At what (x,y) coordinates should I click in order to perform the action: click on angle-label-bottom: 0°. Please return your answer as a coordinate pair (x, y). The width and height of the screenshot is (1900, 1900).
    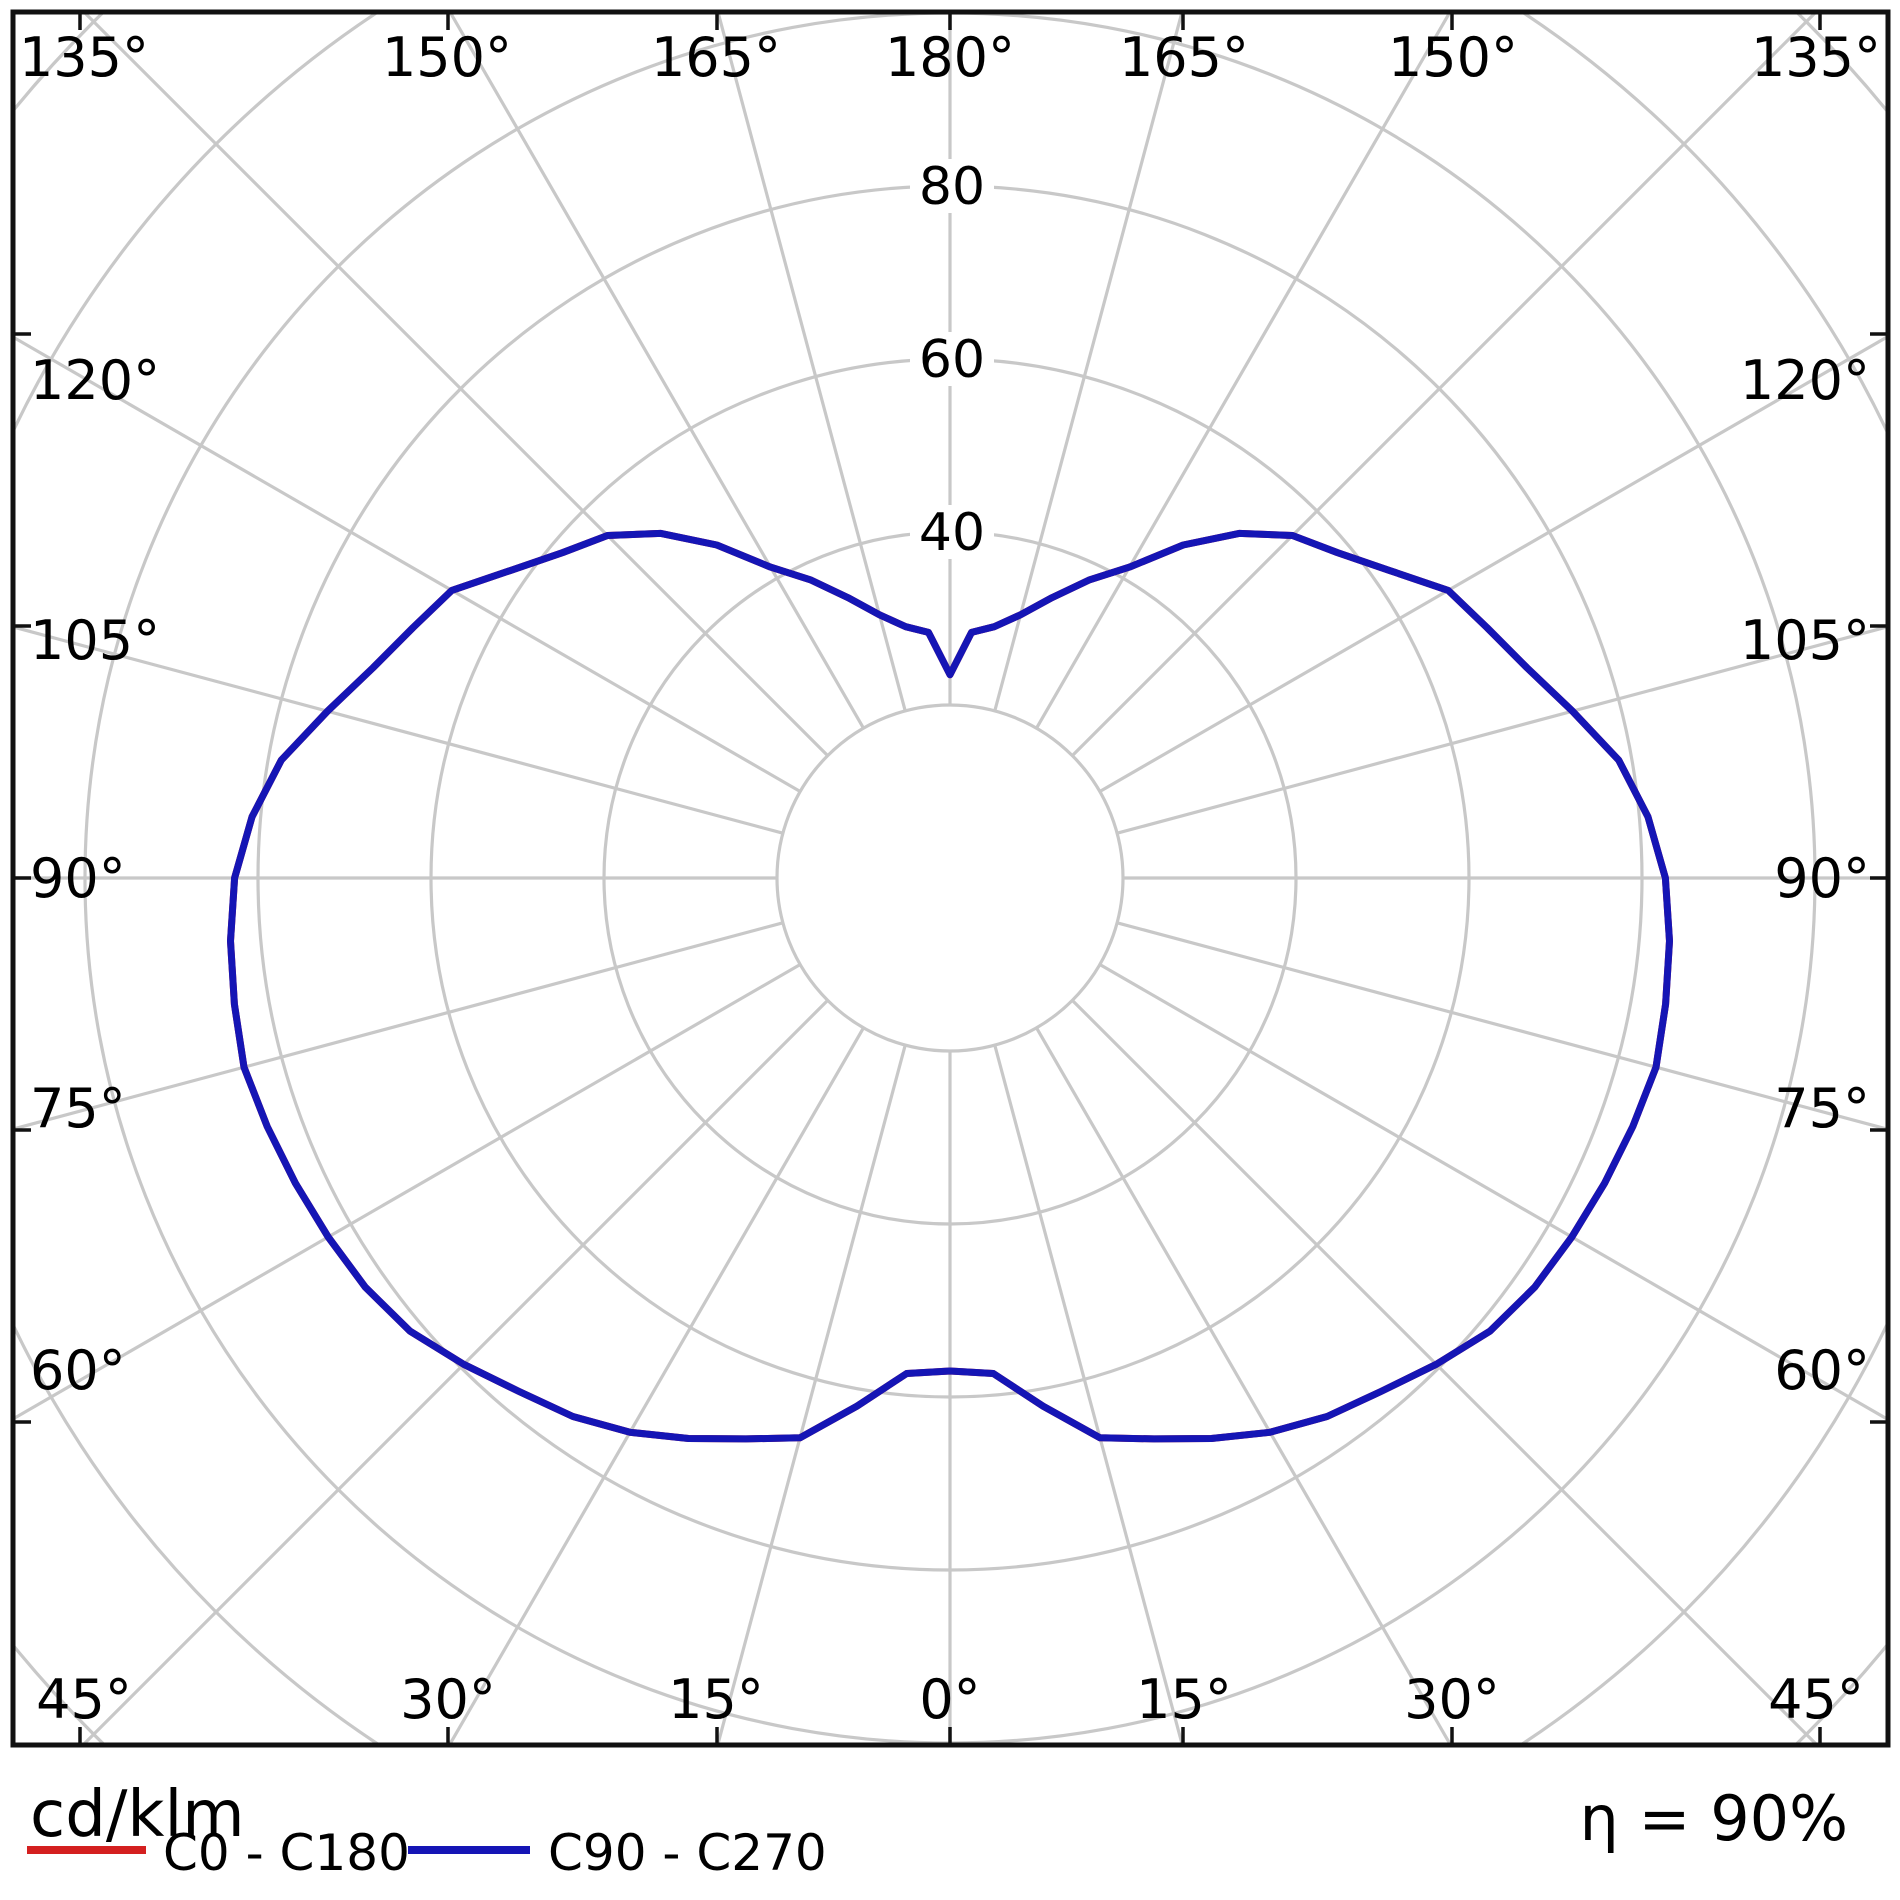
    Looking at the image, I should click on (949, 1699).